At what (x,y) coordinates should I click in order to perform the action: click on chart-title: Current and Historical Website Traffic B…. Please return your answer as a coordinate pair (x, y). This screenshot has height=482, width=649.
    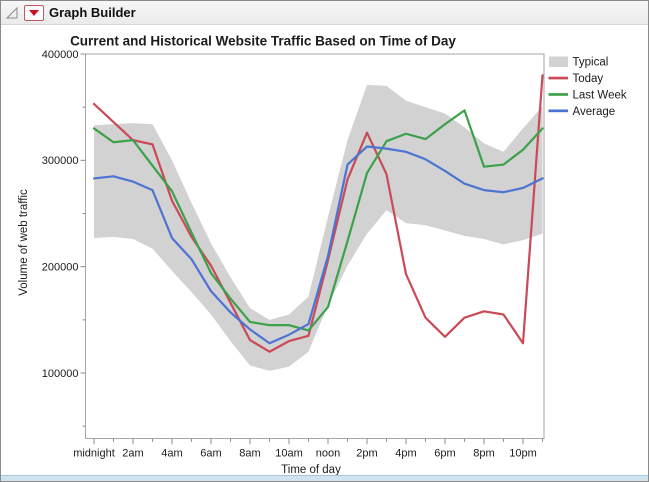
    Looking at the image, I should click on (263, 41).